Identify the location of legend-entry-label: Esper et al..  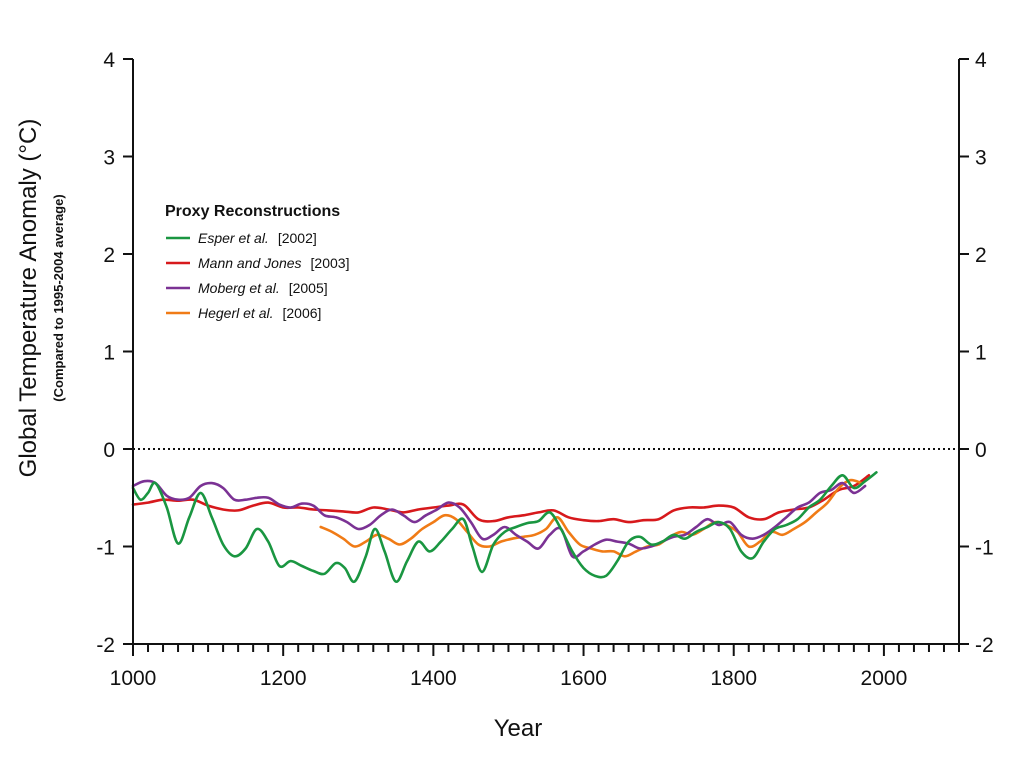
(233, 238).